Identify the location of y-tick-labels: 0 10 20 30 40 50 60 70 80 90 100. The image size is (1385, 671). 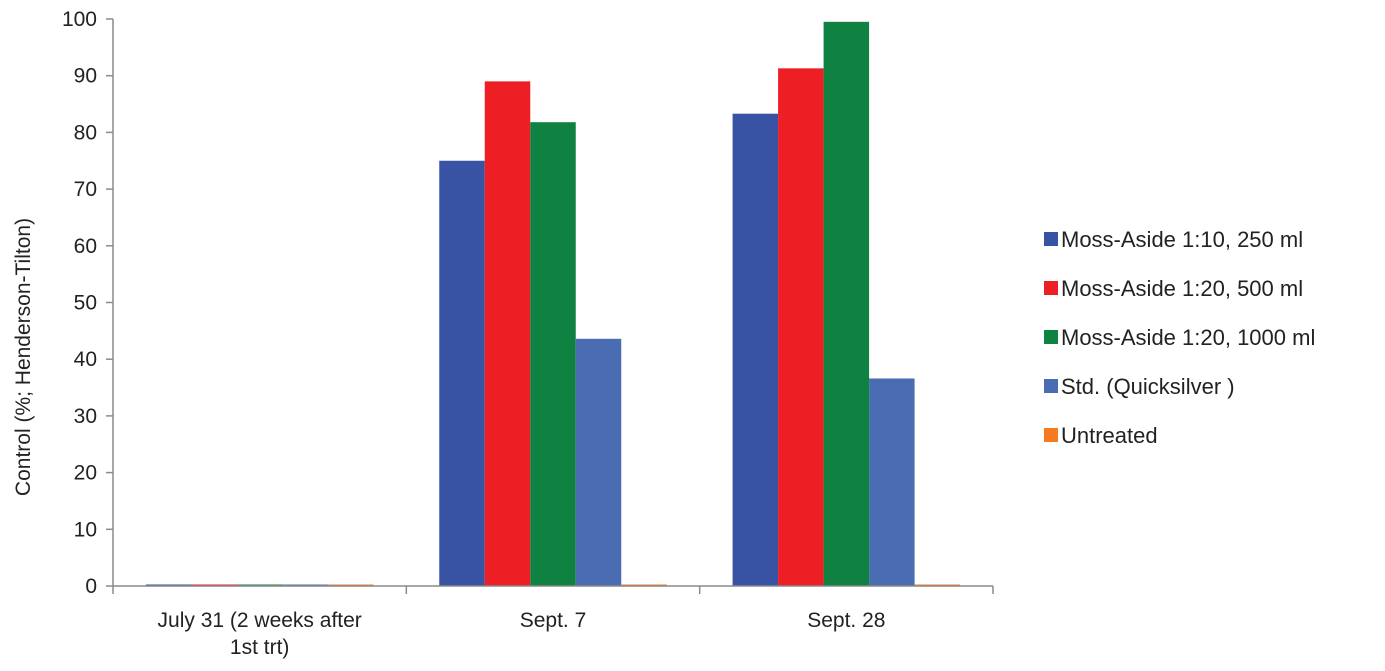
(79, 303).